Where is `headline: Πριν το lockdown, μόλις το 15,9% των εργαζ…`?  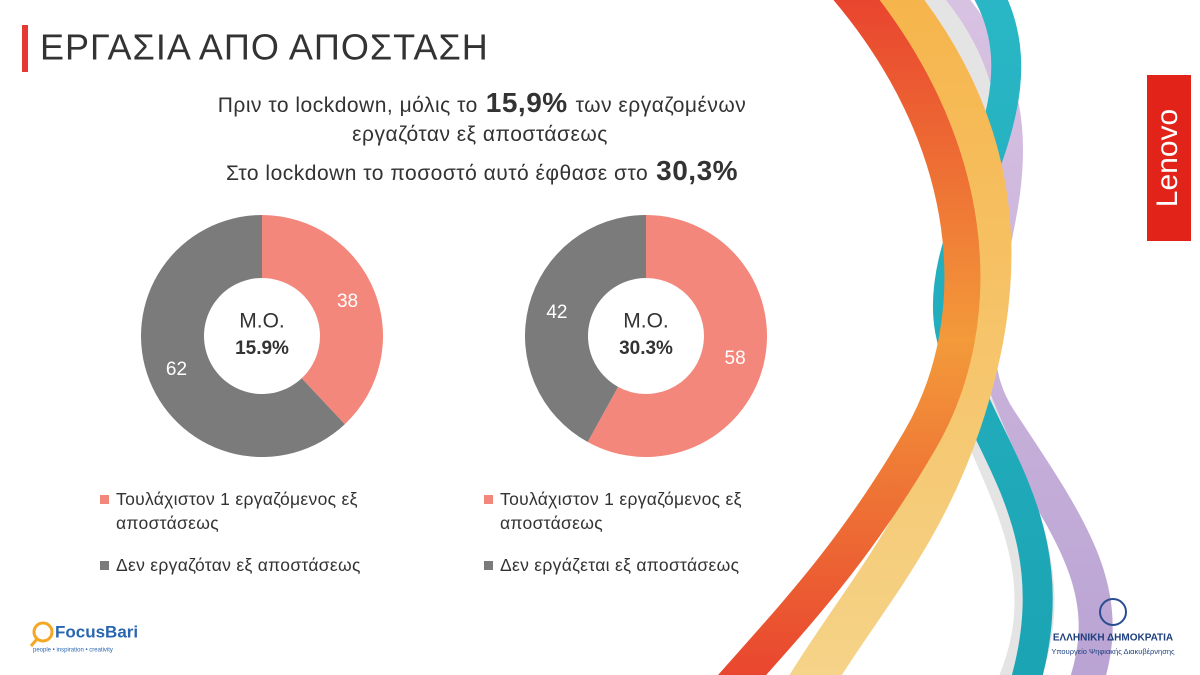
headline: Πριν το lockdown, μόλις το 15,9% των εργαζ… is located at coordinates (482, 136).